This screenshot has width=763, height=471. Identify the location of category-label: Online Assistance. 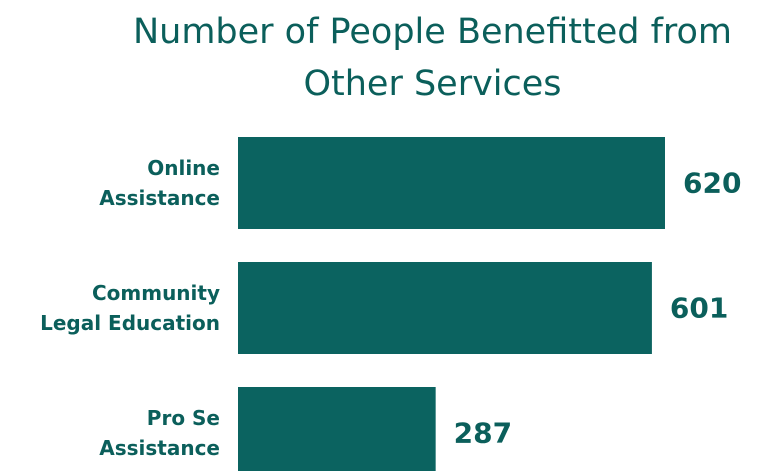
(159, 183).